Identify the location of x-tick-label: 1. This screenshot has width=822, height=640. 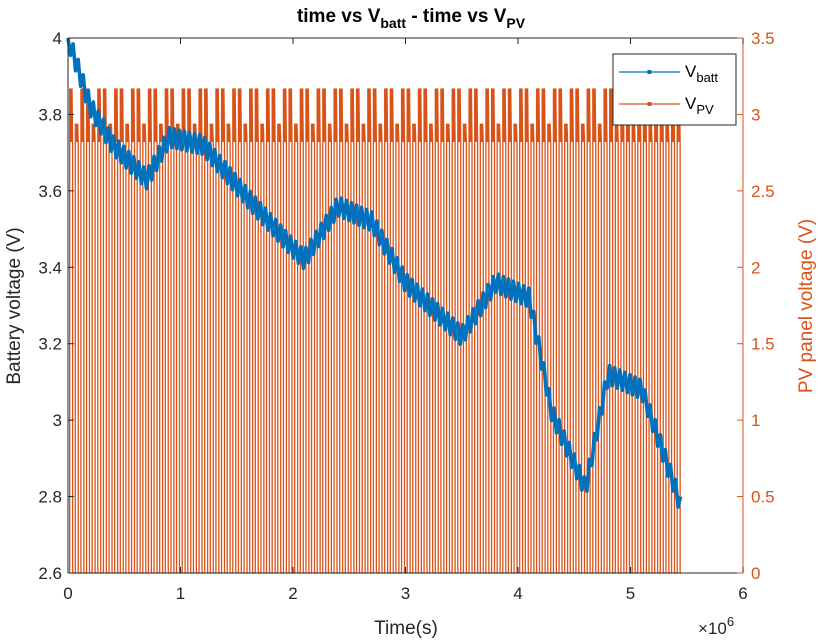
(180, 593).